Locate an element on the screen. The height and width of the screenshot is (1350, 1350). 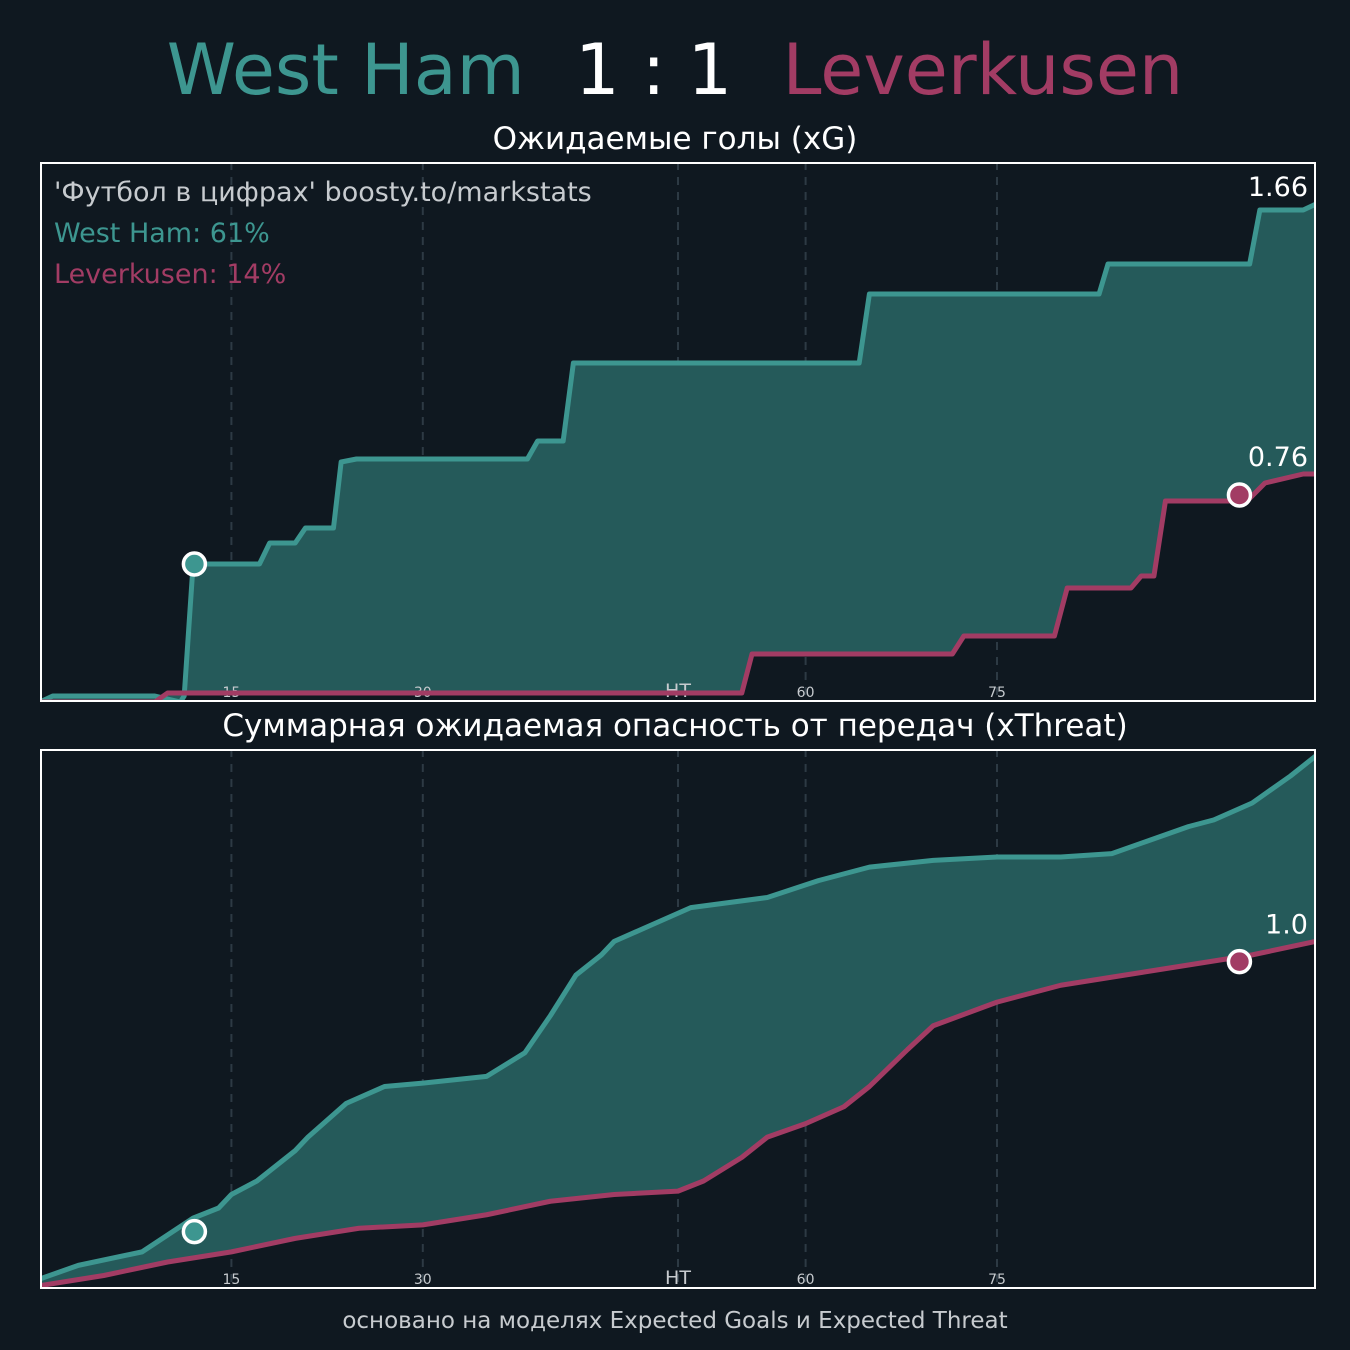
match-title: West Ham 1 : 1 Leverkusen is located at coordinates (675, 70).